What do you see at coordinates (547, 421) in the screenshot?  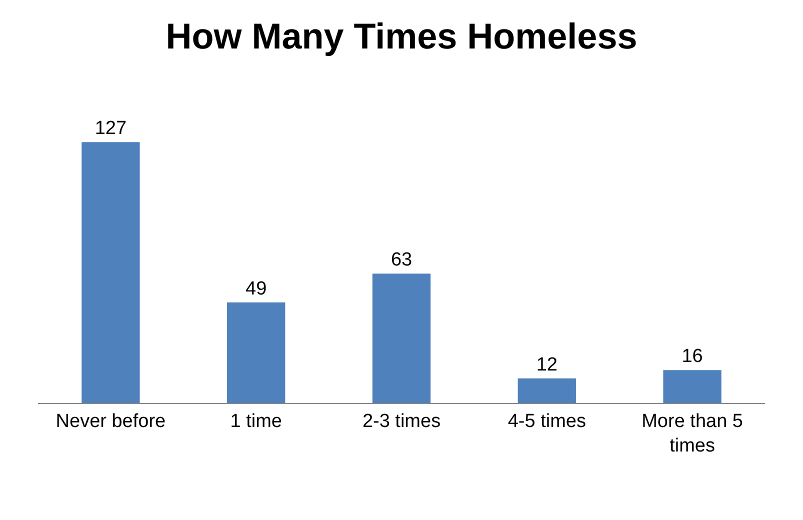 I see `x-tick-label: 4-5 times` at bounding box center [547, 421].